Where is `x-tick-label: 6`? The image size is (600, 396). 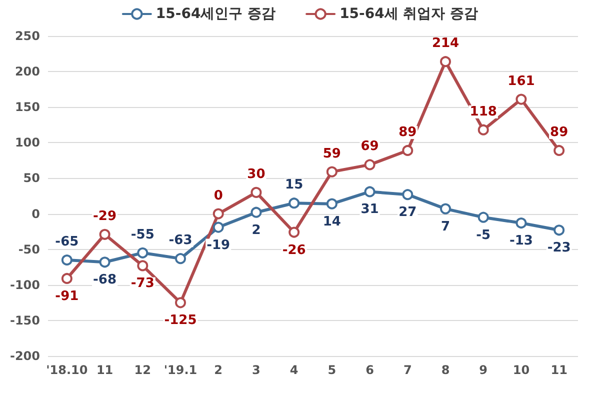
x-tick-label: 6 is located at coordinates (370, 370).